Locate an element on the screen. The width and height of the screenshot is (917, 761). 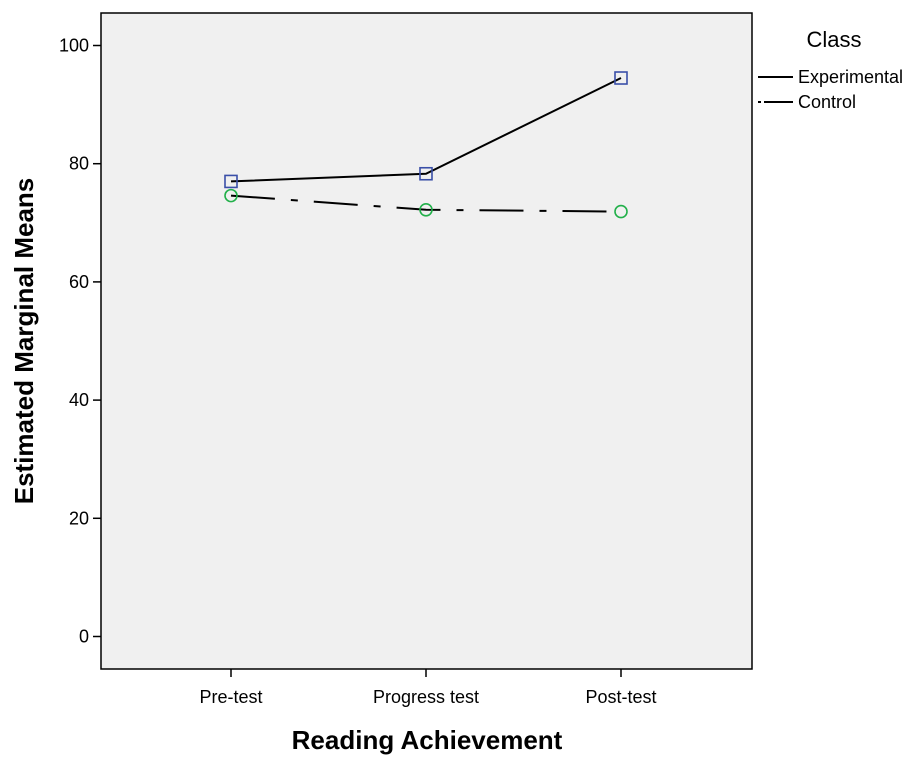
legend: Class Experimental Control is located at coordinates (830, 69).